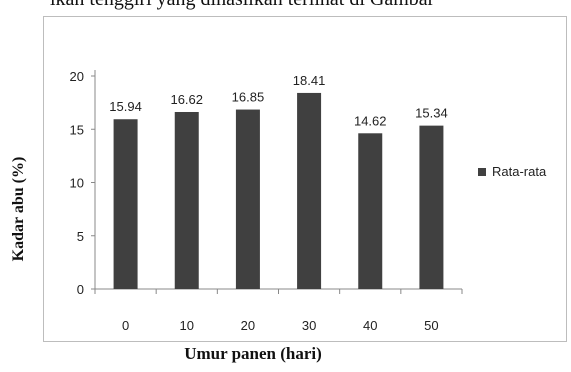  What do you see at coordinates (18, 209) in the screenshot?
I see `y-axis-label: Kadar abu (%)` at bounding box center [18, 209].